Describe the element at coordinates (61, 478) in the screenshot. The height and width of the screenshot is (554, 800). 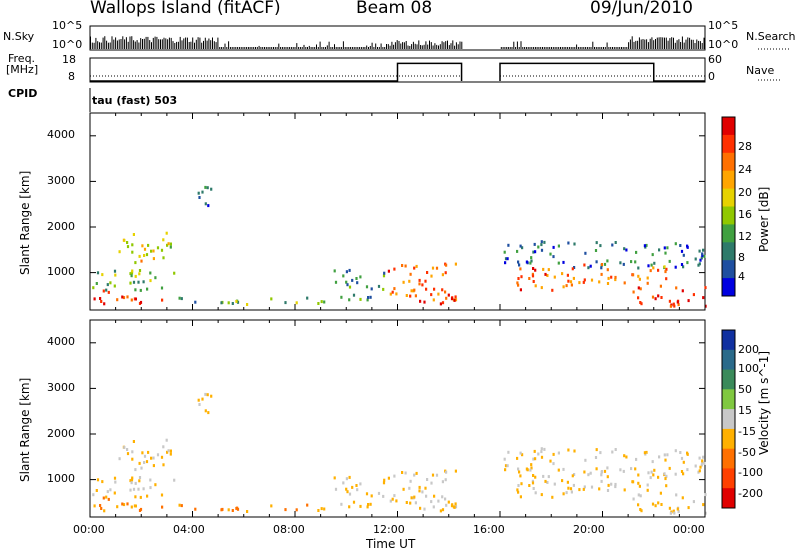
I see `p2-ytick-1000: 1000` at that location.